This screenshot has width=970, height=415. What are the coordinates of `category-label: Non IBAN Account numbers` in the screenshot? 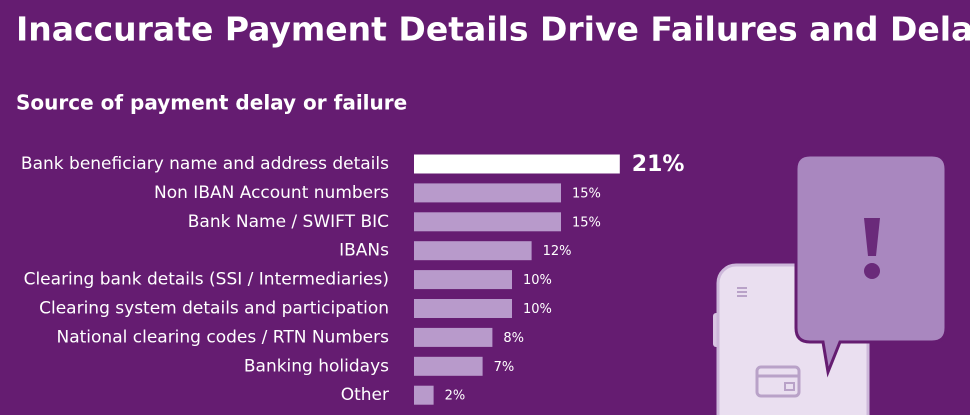 It's located at (271, 193).